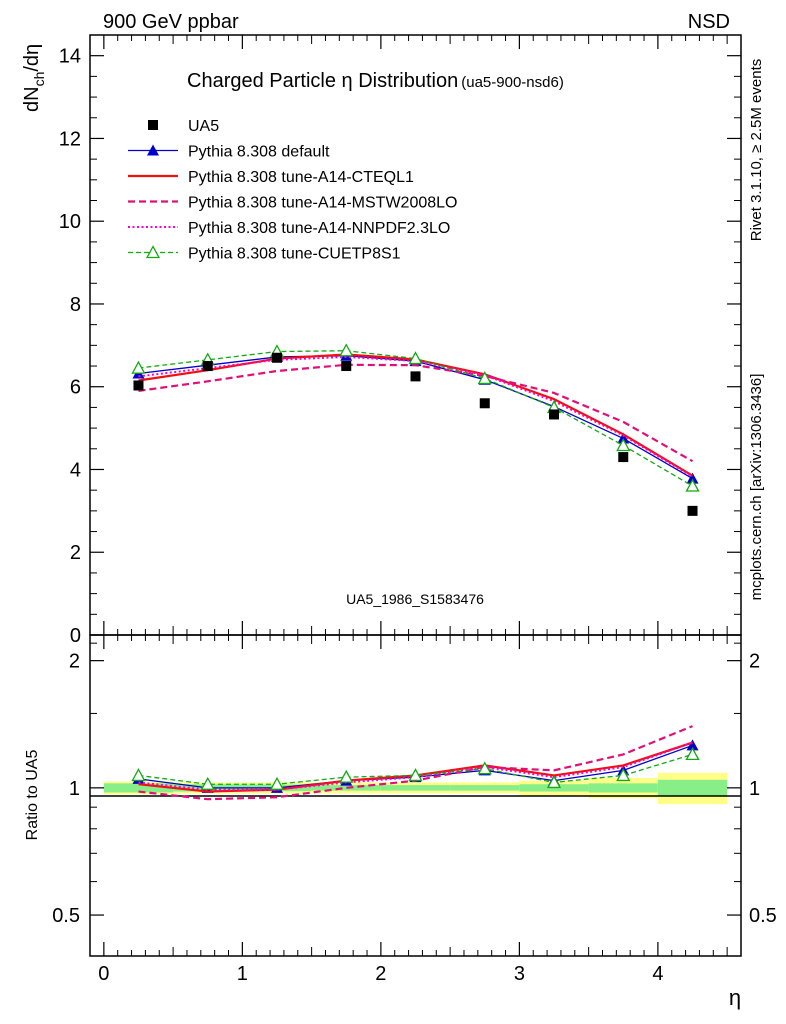 The height and width of the screenshot is (1024, 786). What do you see at coordinates (756, 150) in the screenshot?
I see `rivet-label: Rivet 3.1.10, ≥ 2.5M events` at bounding box center [756, 150].